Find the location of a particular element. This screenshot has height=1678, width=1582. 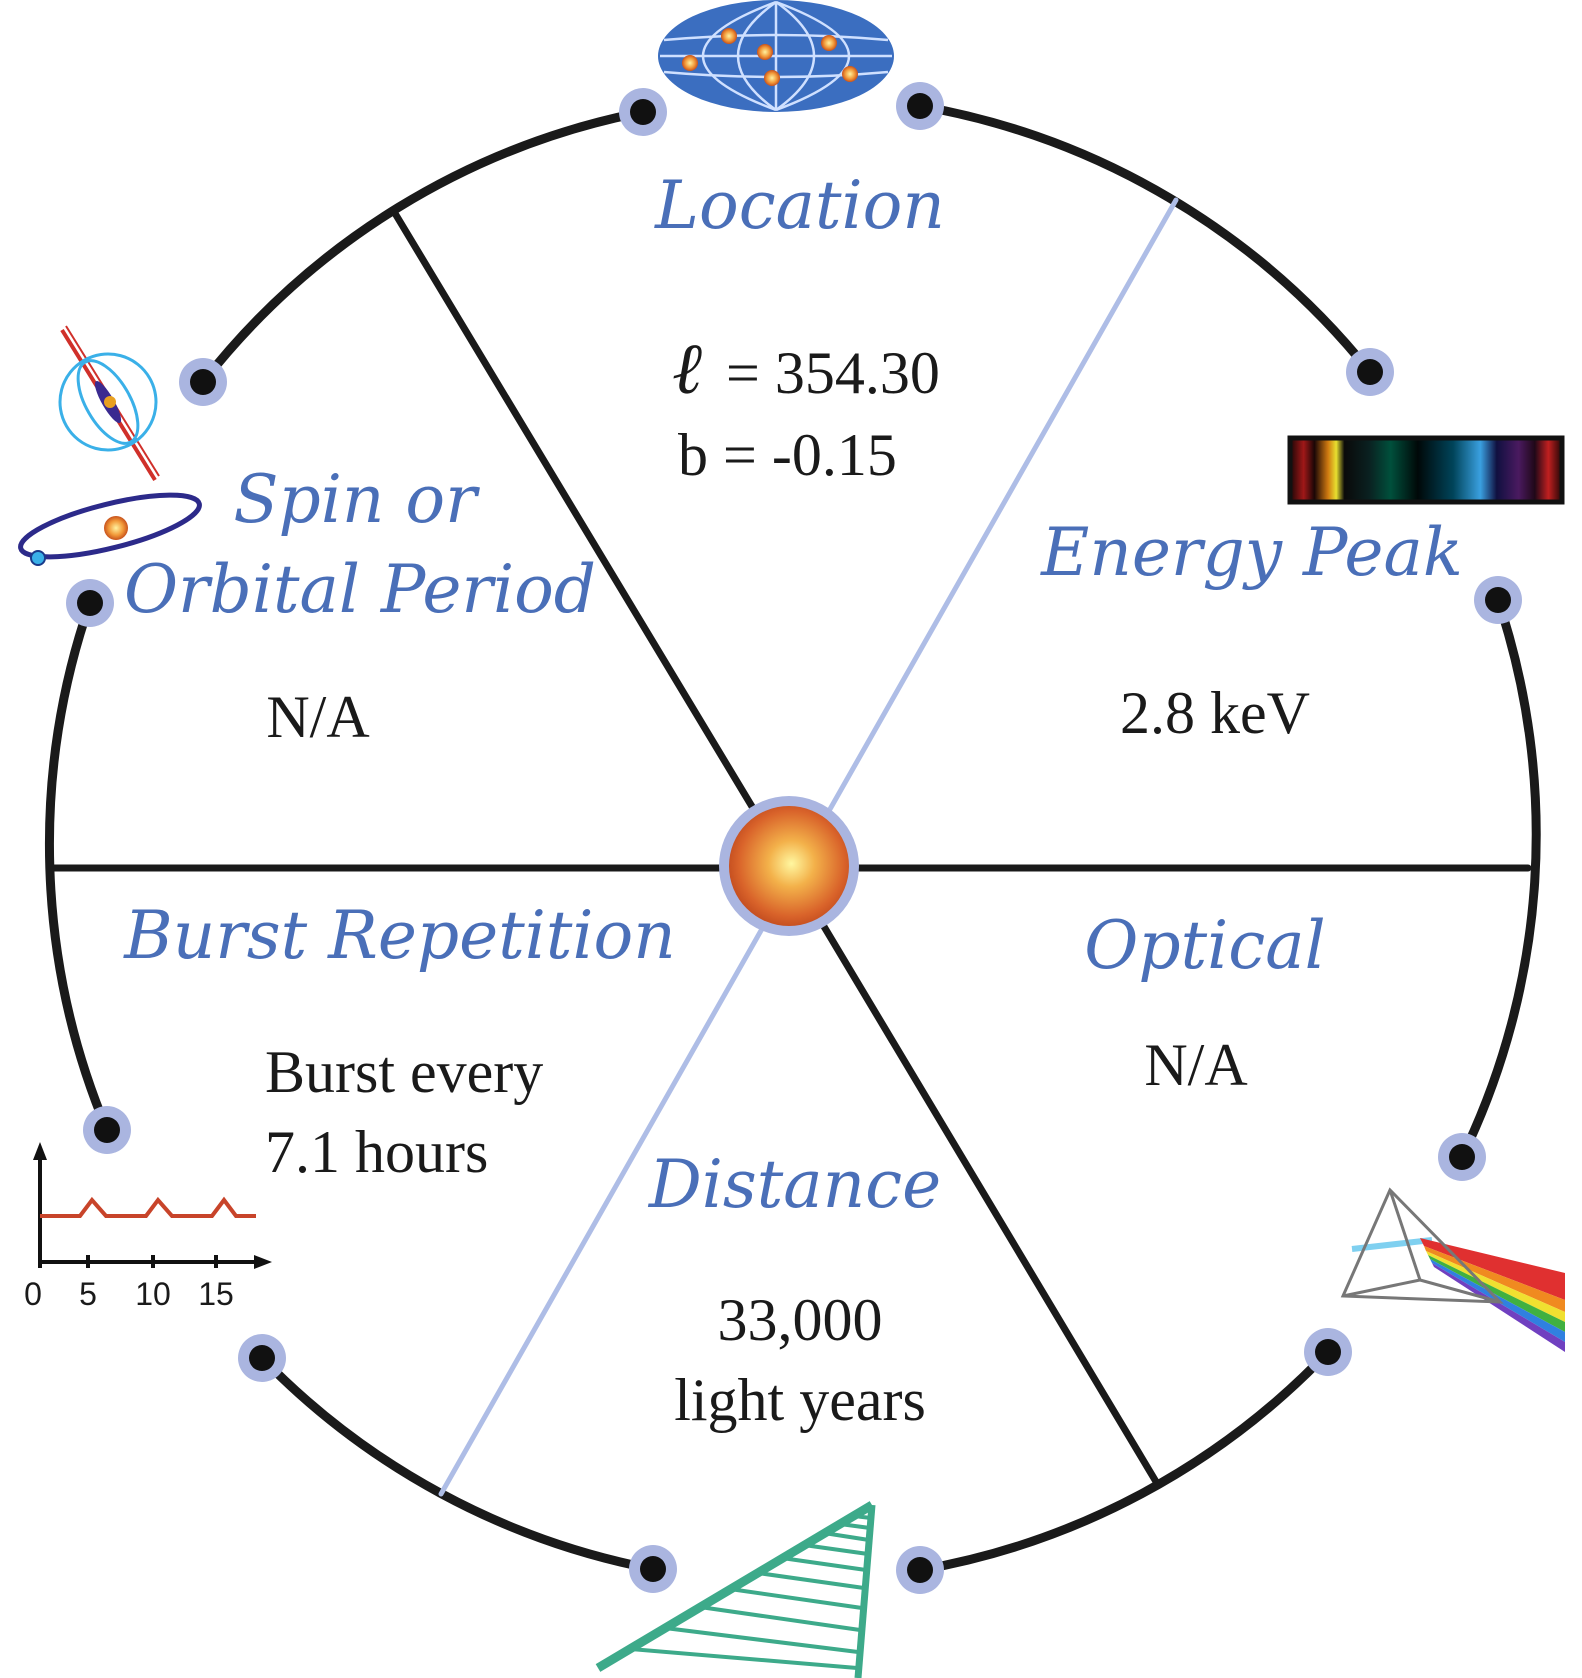

location-title: Location is located at coordinates (799, 205).